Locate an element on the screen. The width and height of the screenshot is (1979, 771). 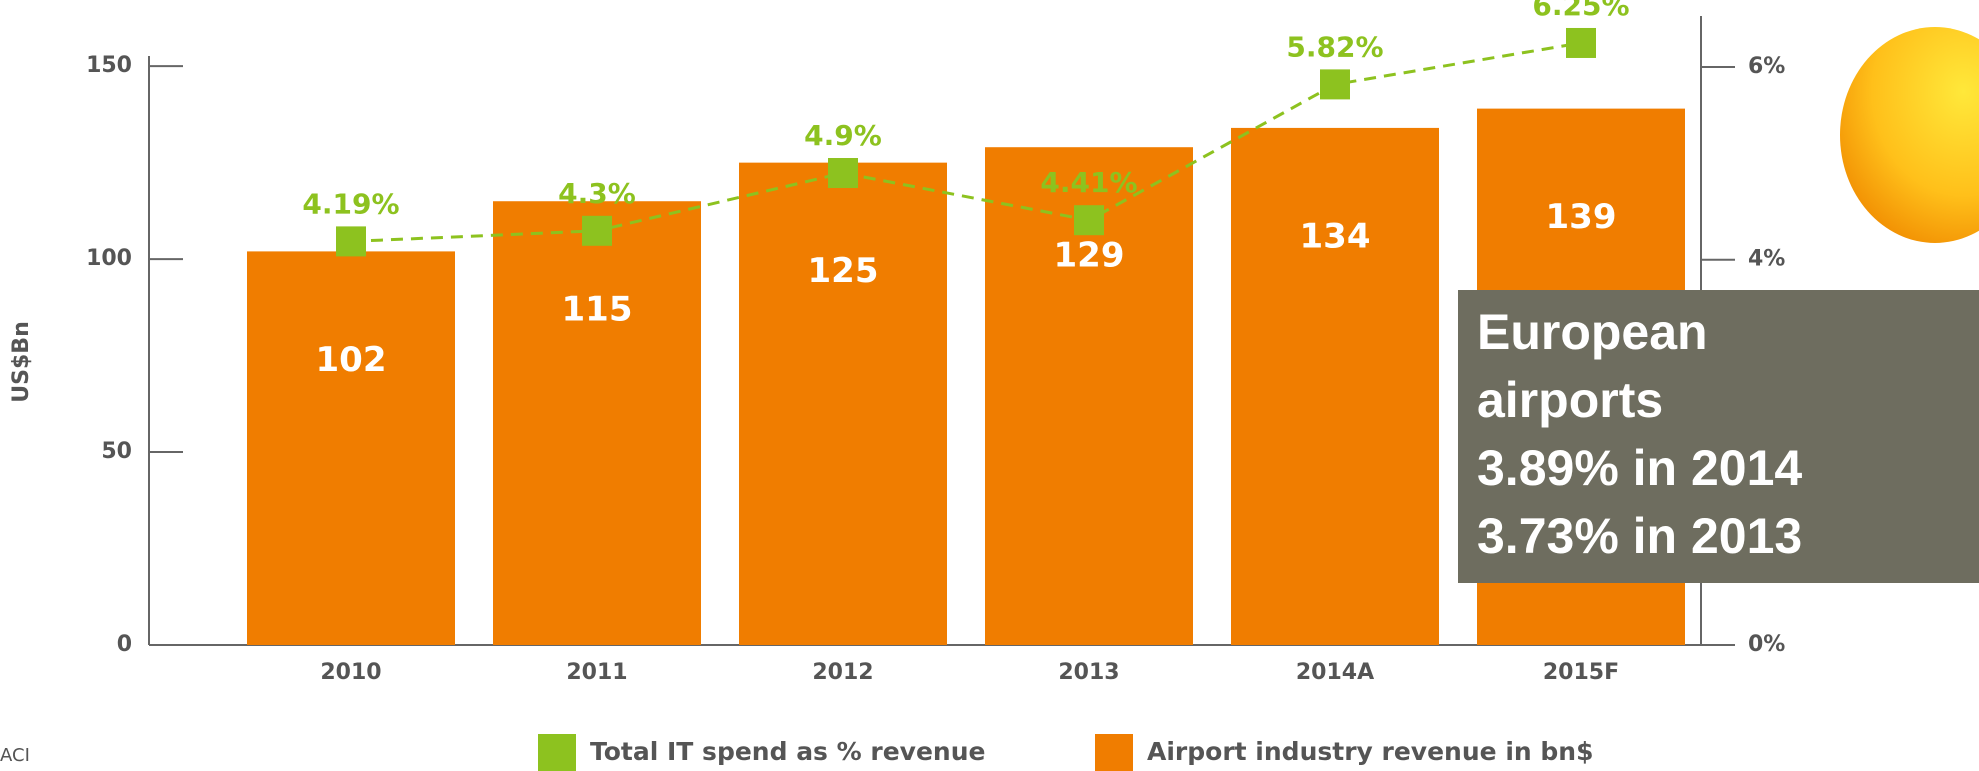
x-tick-label: 2012 is located at coordinates (842, 672).